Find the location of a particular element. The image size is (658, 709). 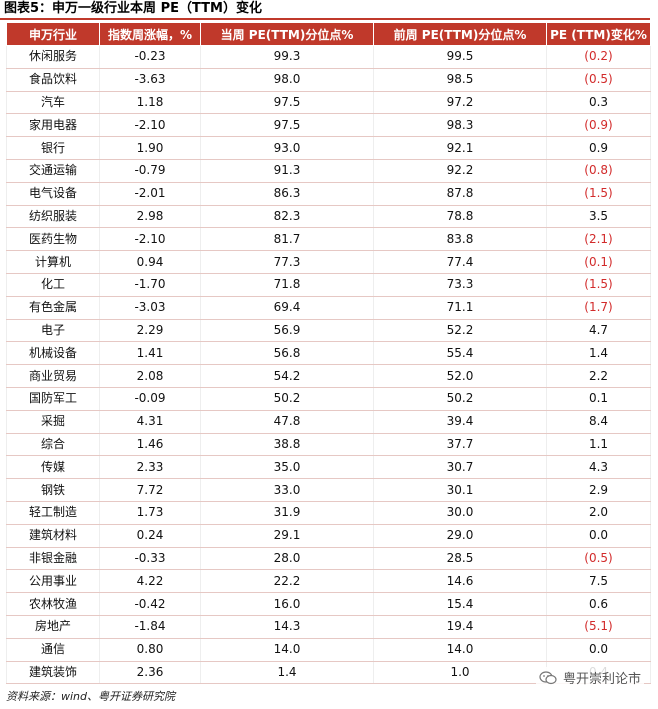

cell-pe-last-week: 55.4 is located at coordinates (460, 353).